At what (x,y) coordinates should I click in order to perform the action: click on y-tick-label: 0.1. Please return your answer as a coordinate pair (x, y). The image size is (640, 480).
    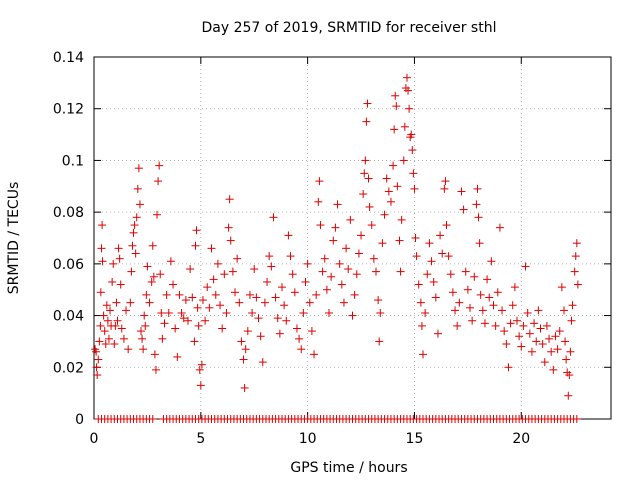
    Looking at the image, I should click on (73, 161).